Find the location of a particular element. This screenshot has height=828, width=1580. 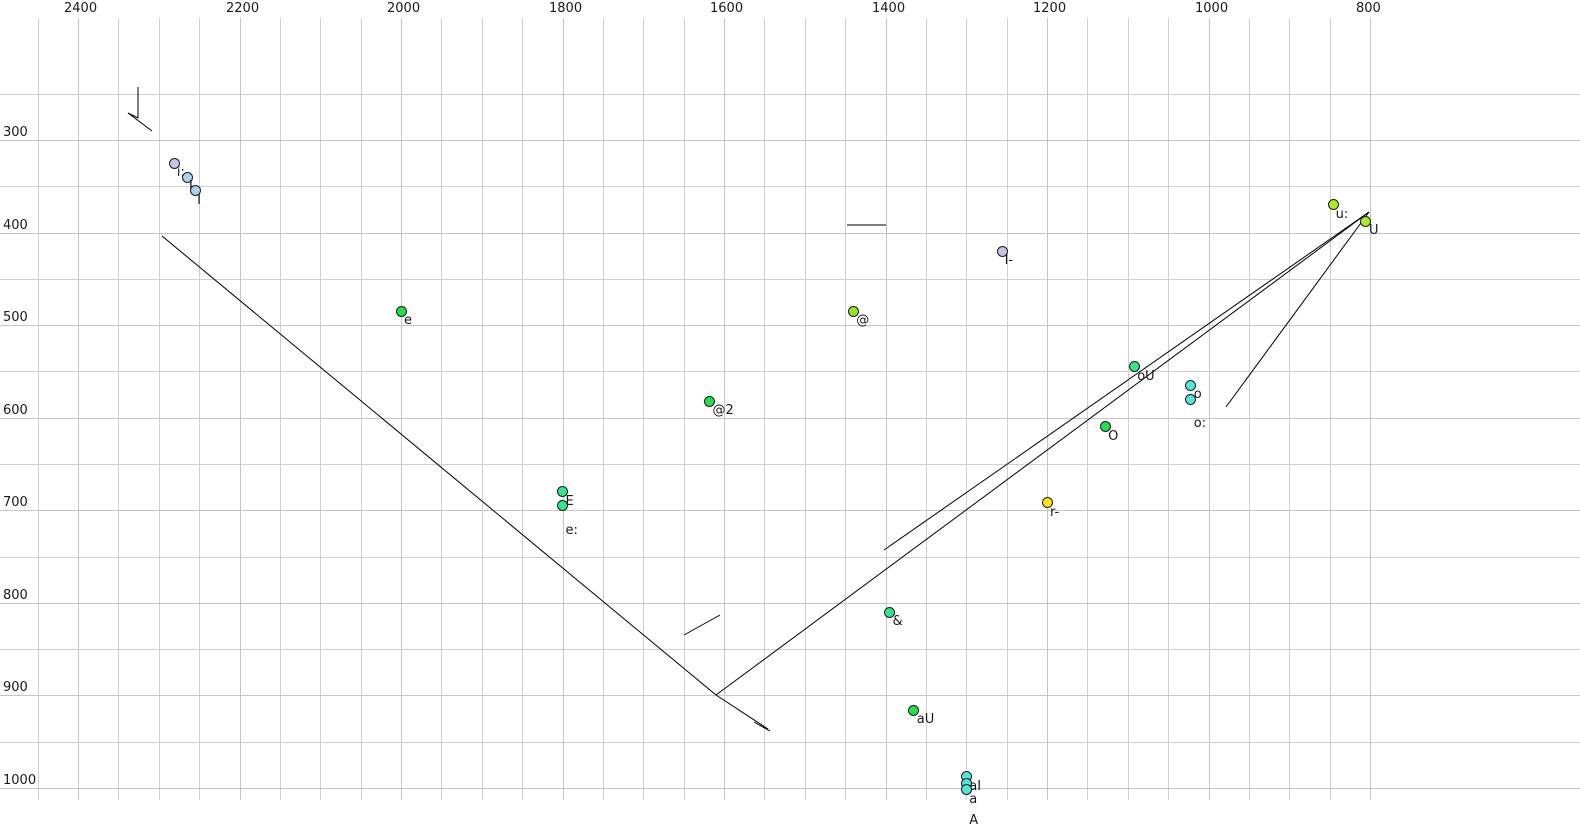

vowel-label: aU is located at coordinates (925, 720).